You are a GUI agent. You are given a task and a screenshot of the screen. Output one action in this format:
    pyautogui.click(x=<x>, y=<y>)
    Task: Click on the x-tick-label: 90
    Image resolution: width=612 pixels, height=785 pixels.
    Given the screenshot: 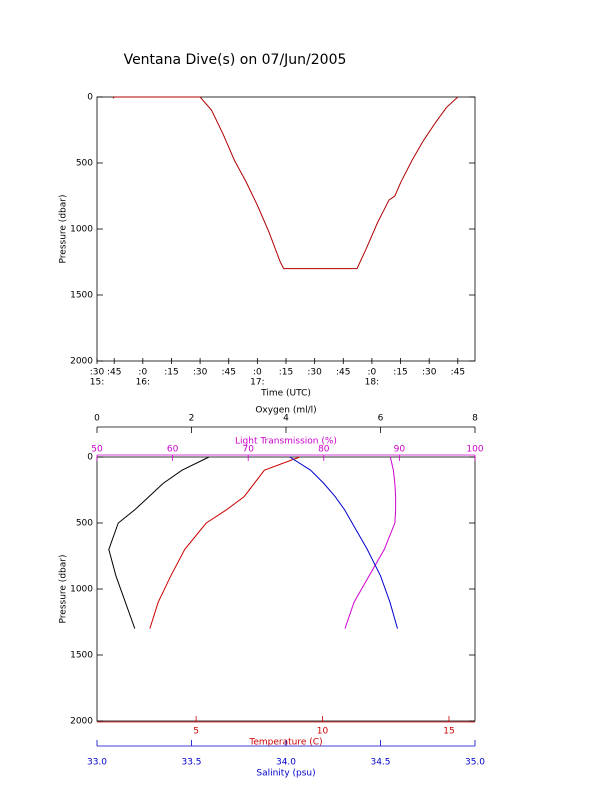 What is the action you would take?
    pyautogui.click(x=400, y=450)
    